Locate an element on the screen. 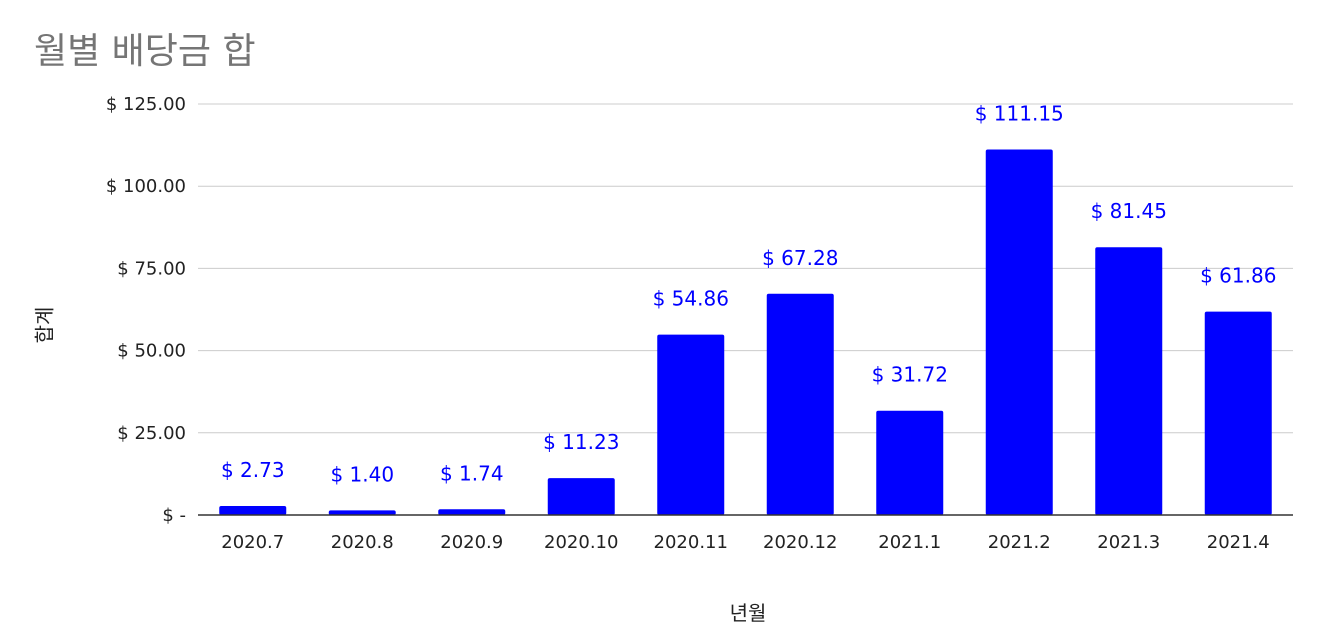  x-tick-label: 2020.10 is located at coordinates (581, 542).